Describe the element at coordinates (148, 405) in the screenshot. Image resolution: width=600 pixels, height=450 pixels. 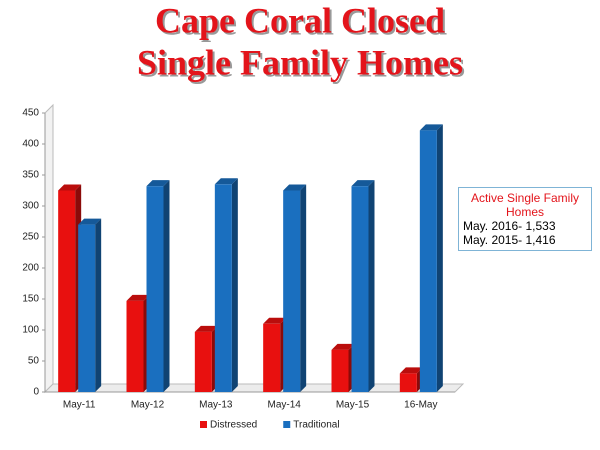
I see `x-tick-label: May-12` at that location.